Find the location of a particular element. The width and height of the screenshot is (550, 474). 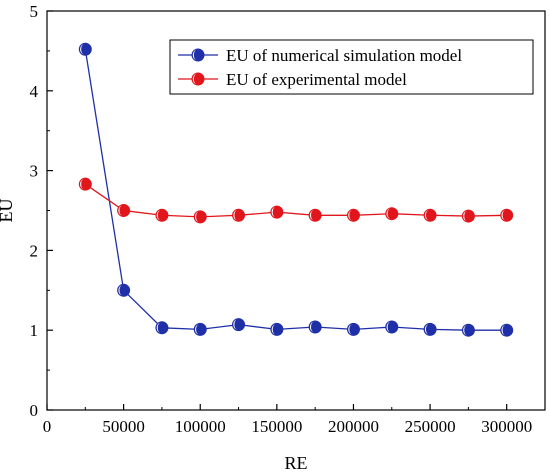

legend-box is located at coordinates (351, 67).